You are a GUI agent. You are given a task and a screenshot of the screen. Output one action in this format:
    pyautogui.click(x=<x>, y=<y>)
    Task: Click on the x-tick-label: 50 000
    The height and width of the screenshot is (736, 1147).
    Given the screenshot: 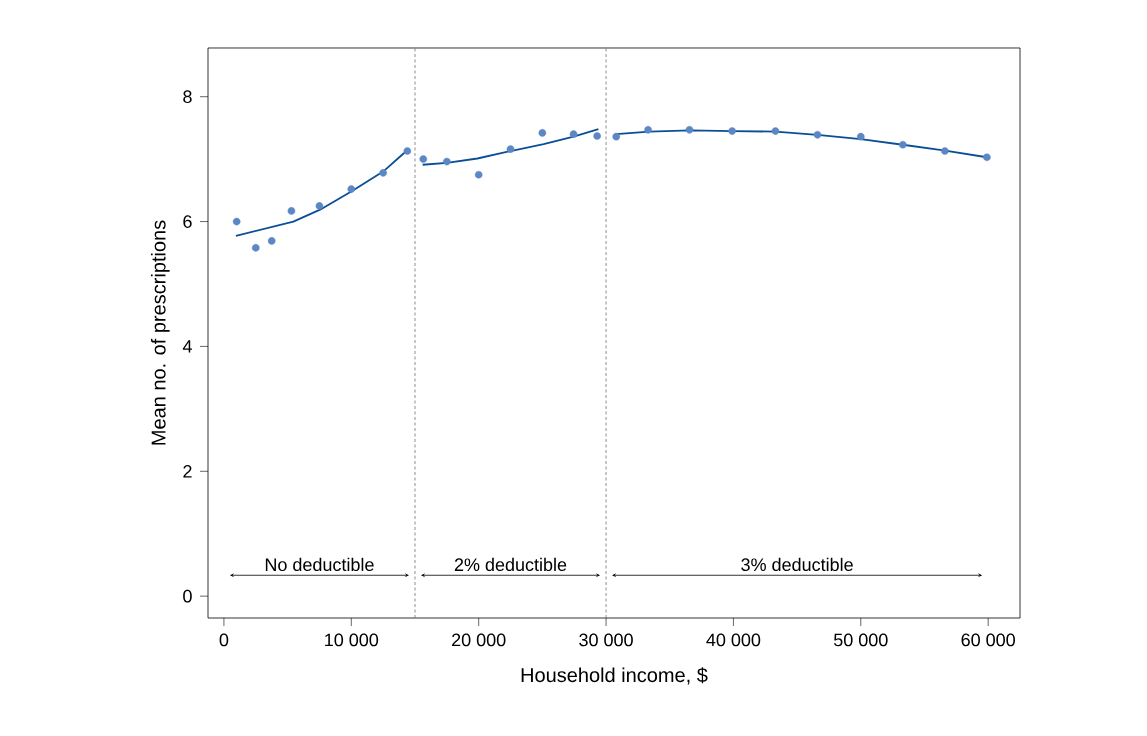 What is the action you would take?
    pyautogui.click(x=860, y=640)
    